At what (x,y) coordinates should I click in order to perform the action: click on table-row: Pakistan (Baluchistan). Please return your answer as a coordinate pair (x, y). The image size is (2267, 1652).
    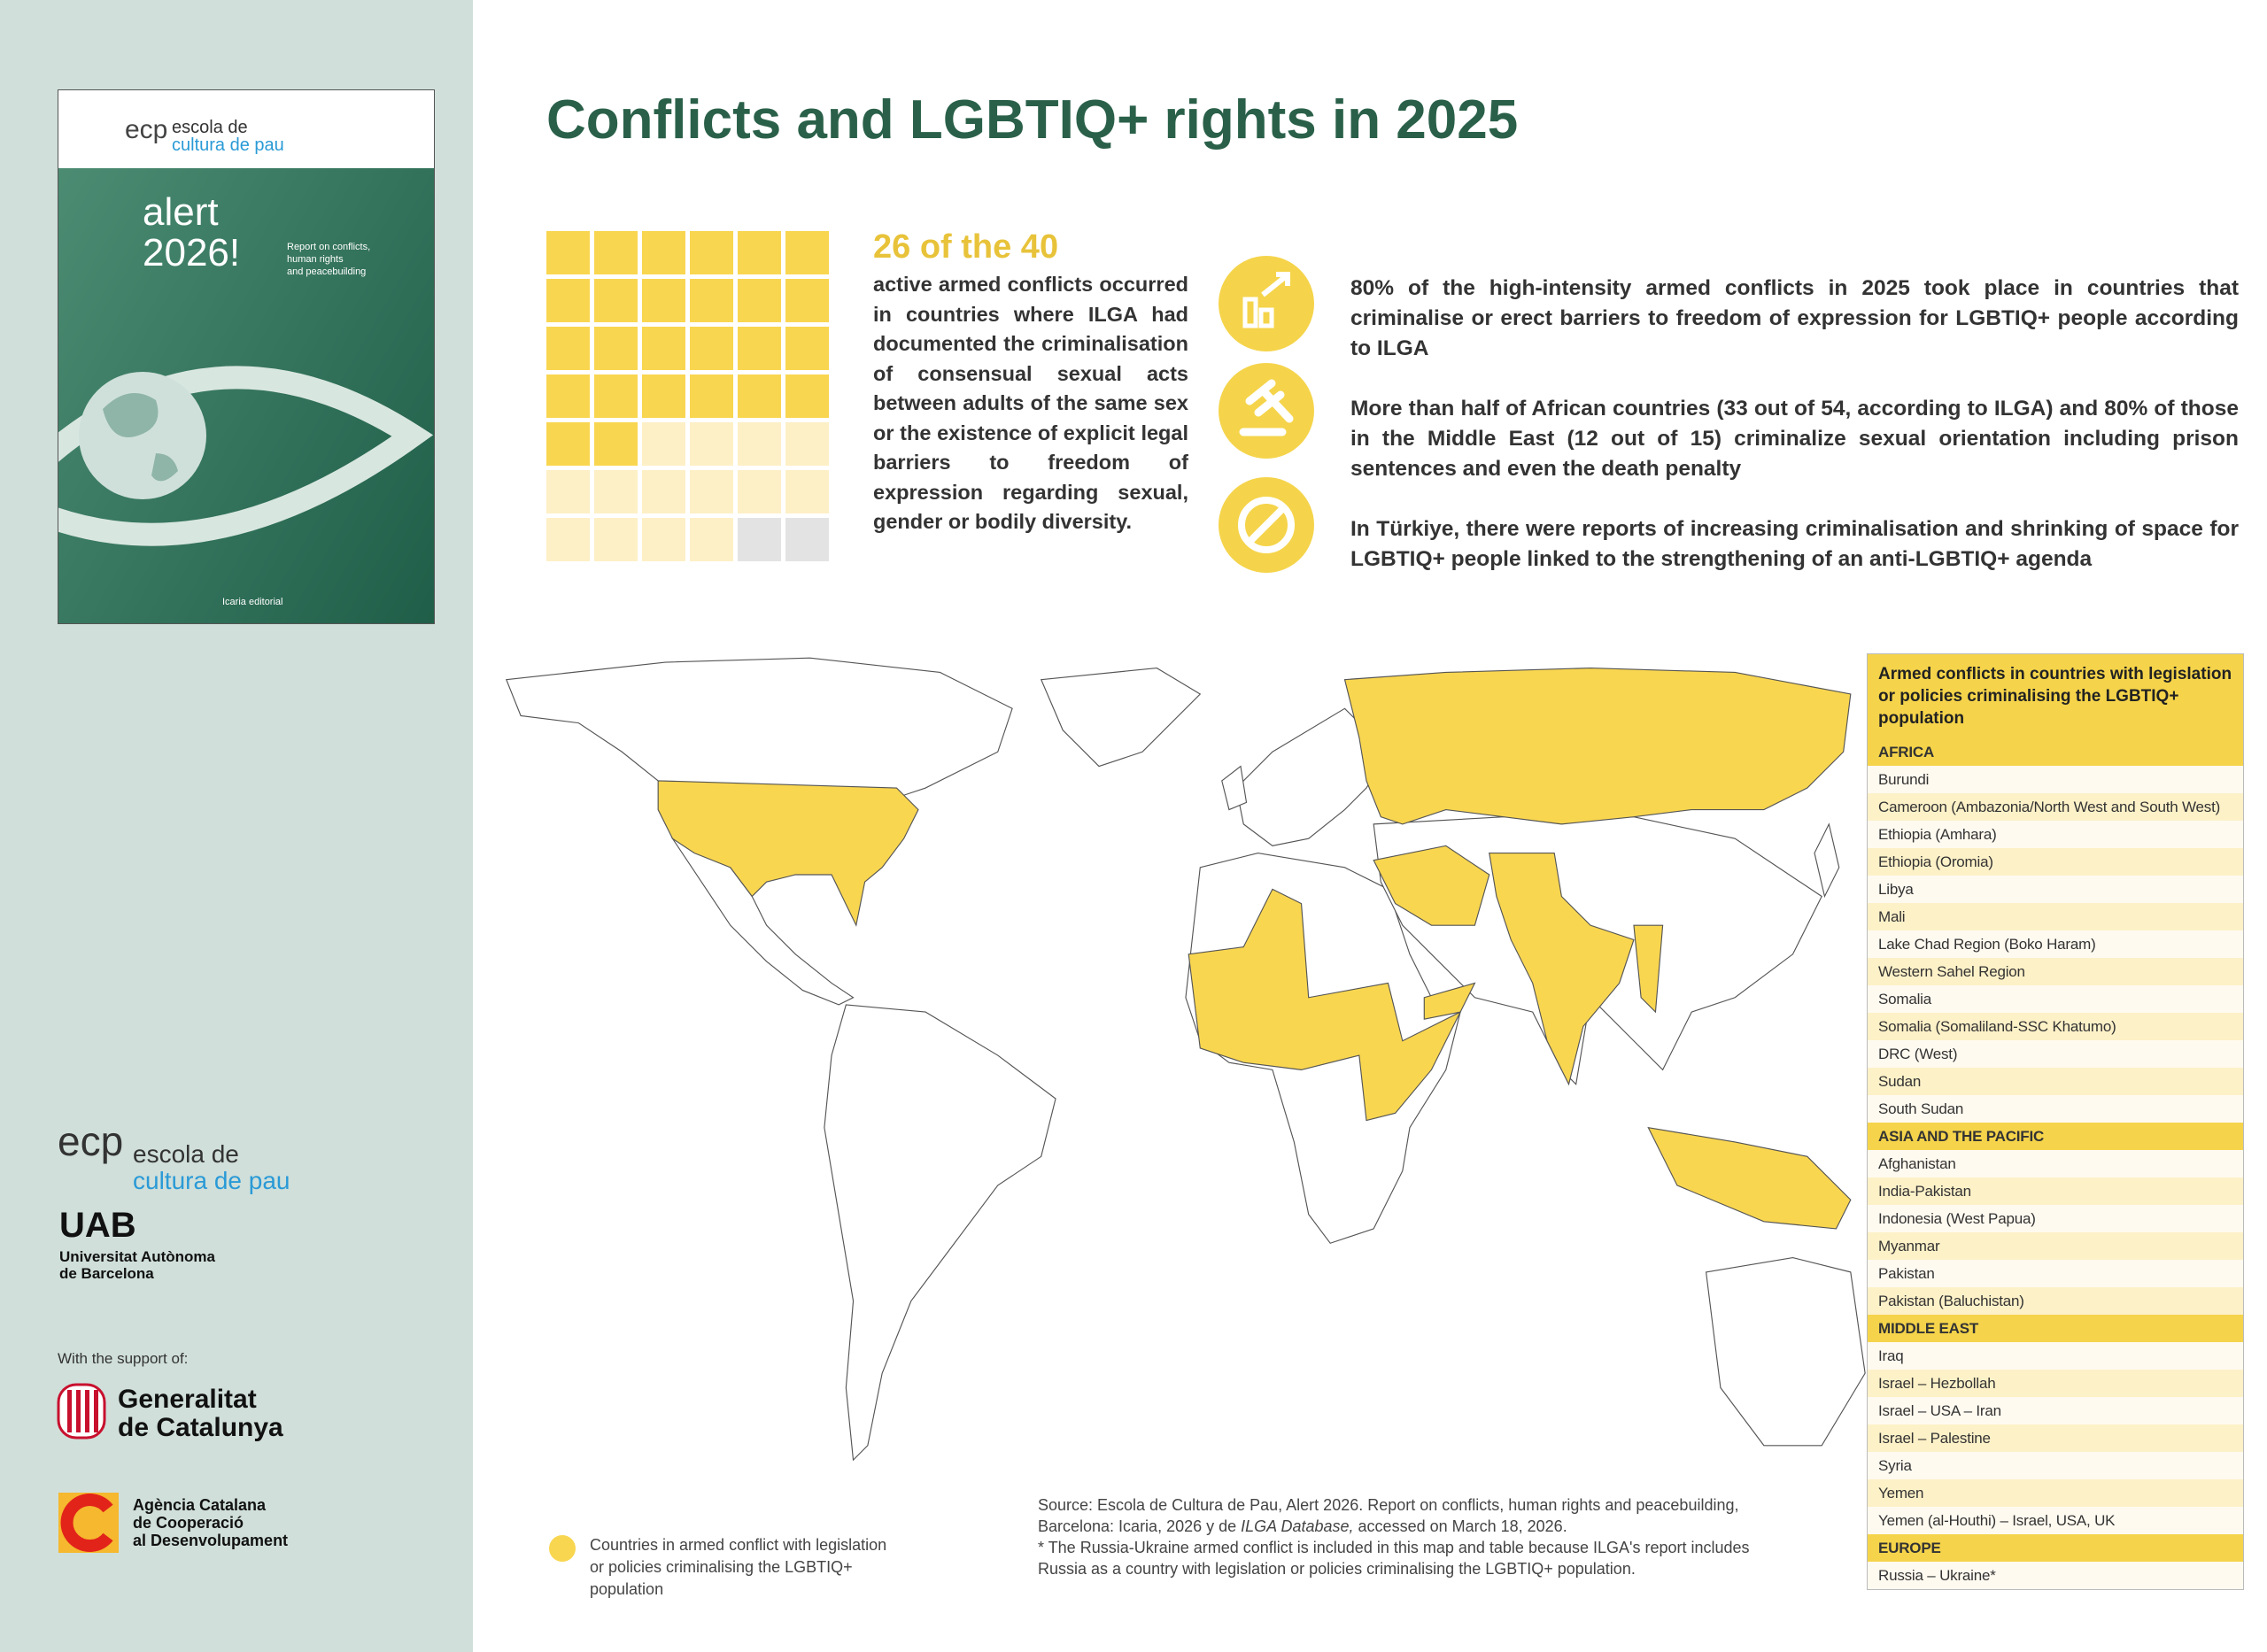
    Looking at the image, I should click on (2055, 1301).